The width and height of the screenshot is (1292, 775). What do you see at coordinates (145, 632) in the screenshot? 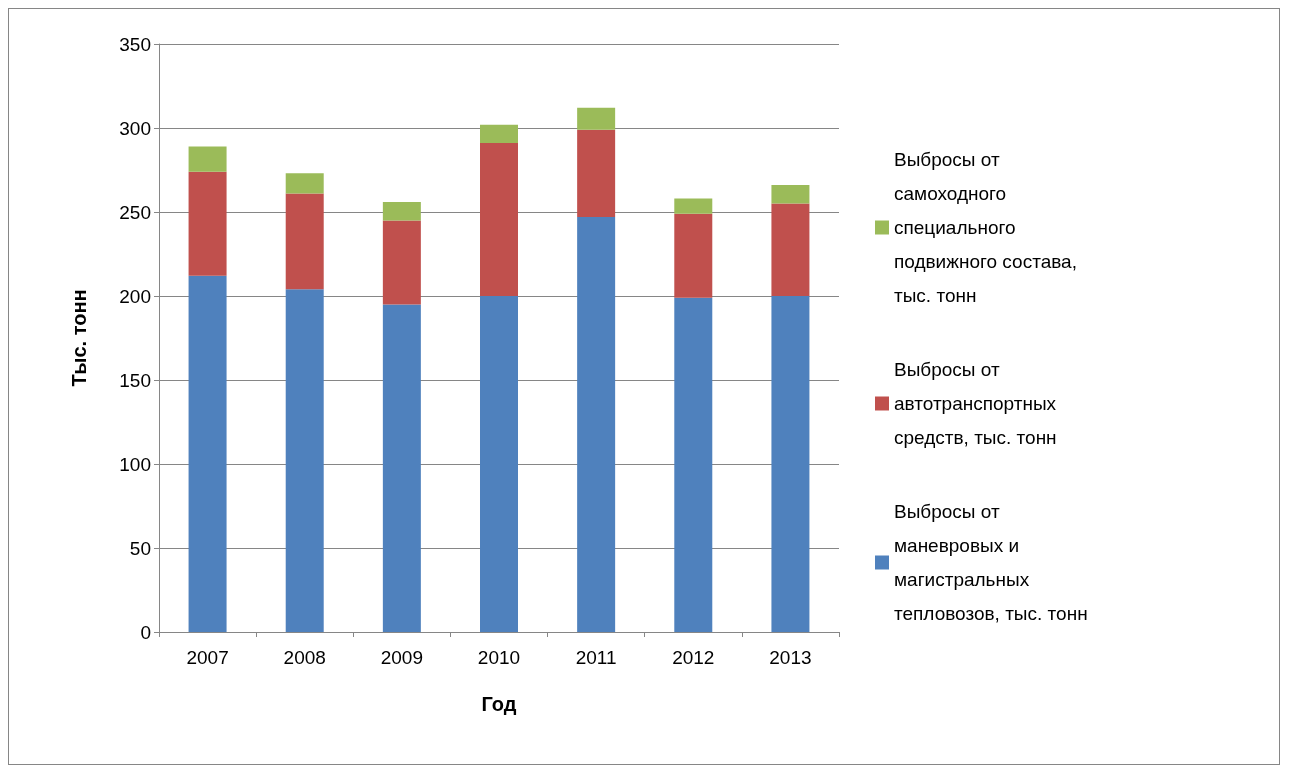
I see `y-tick-label: 0` at bounding box center [145, 632].